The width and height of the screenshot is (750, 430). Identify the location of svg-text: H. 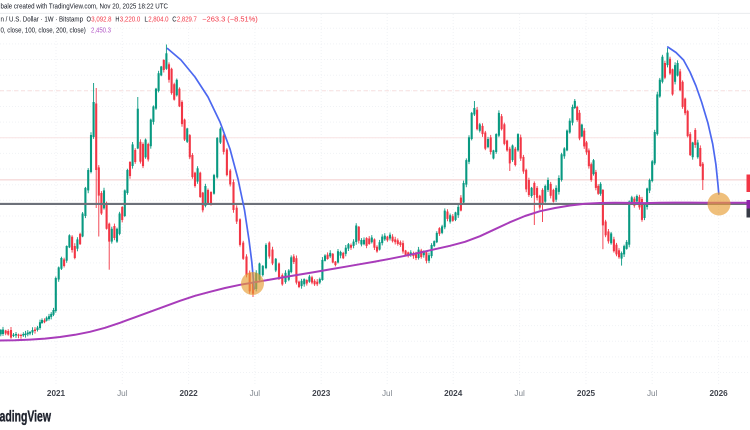
(117, 19).